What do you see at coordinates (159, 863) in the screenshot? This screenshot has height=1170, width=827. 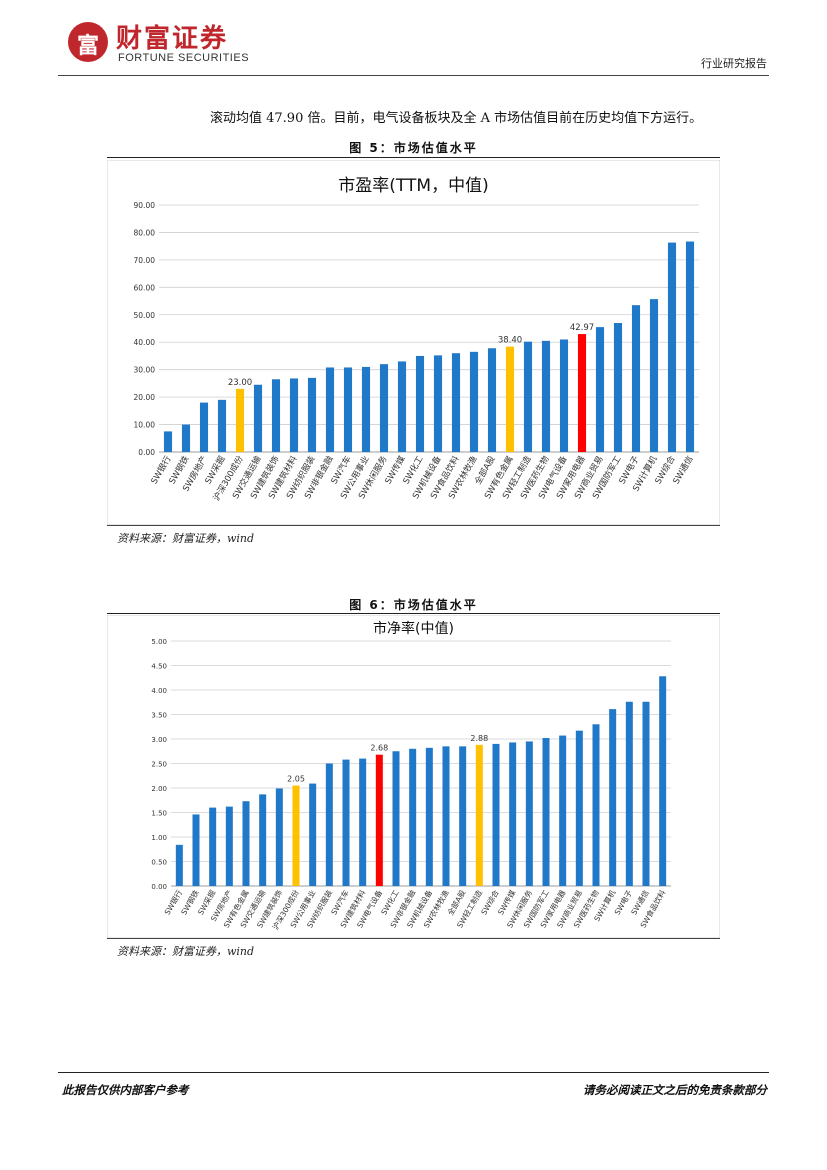 I see `y-tick-label: 0.50` at bounding box center [159, 863].